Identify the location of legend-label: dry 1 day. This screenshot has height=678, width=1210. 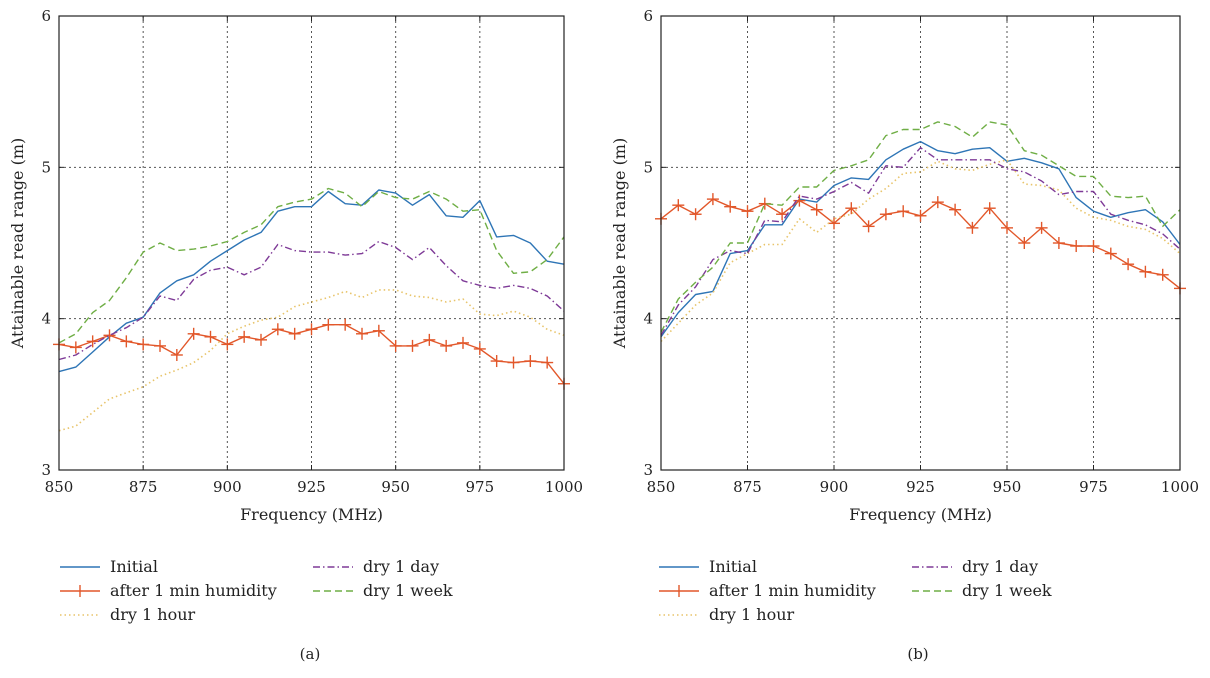
(1000, 566).